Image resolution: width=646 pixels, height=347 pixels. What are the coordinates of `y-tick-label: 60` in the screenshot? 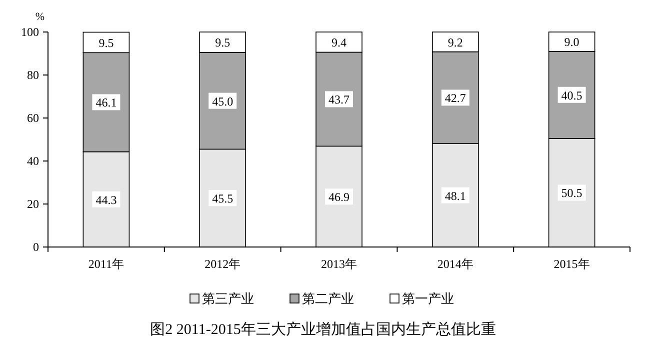 It's located at (33, 118).